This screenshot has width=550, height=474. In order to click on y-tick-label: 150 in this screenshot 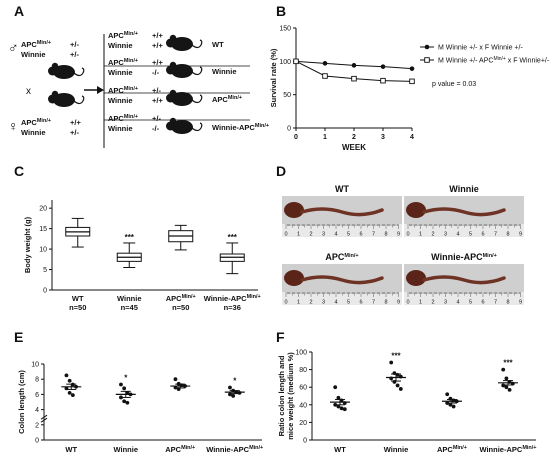, I will do `click(285, 29)`.